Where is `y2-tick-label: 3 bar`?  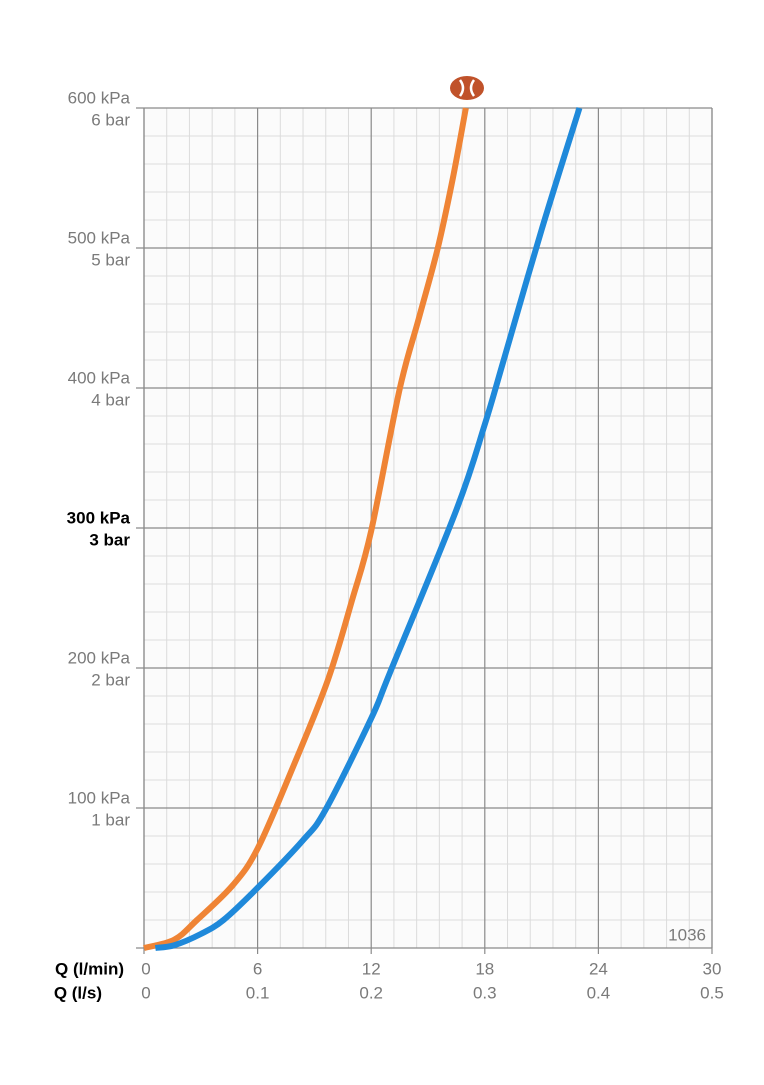 y2-tick-label: 3 bar is located at coordinates (109, 539).